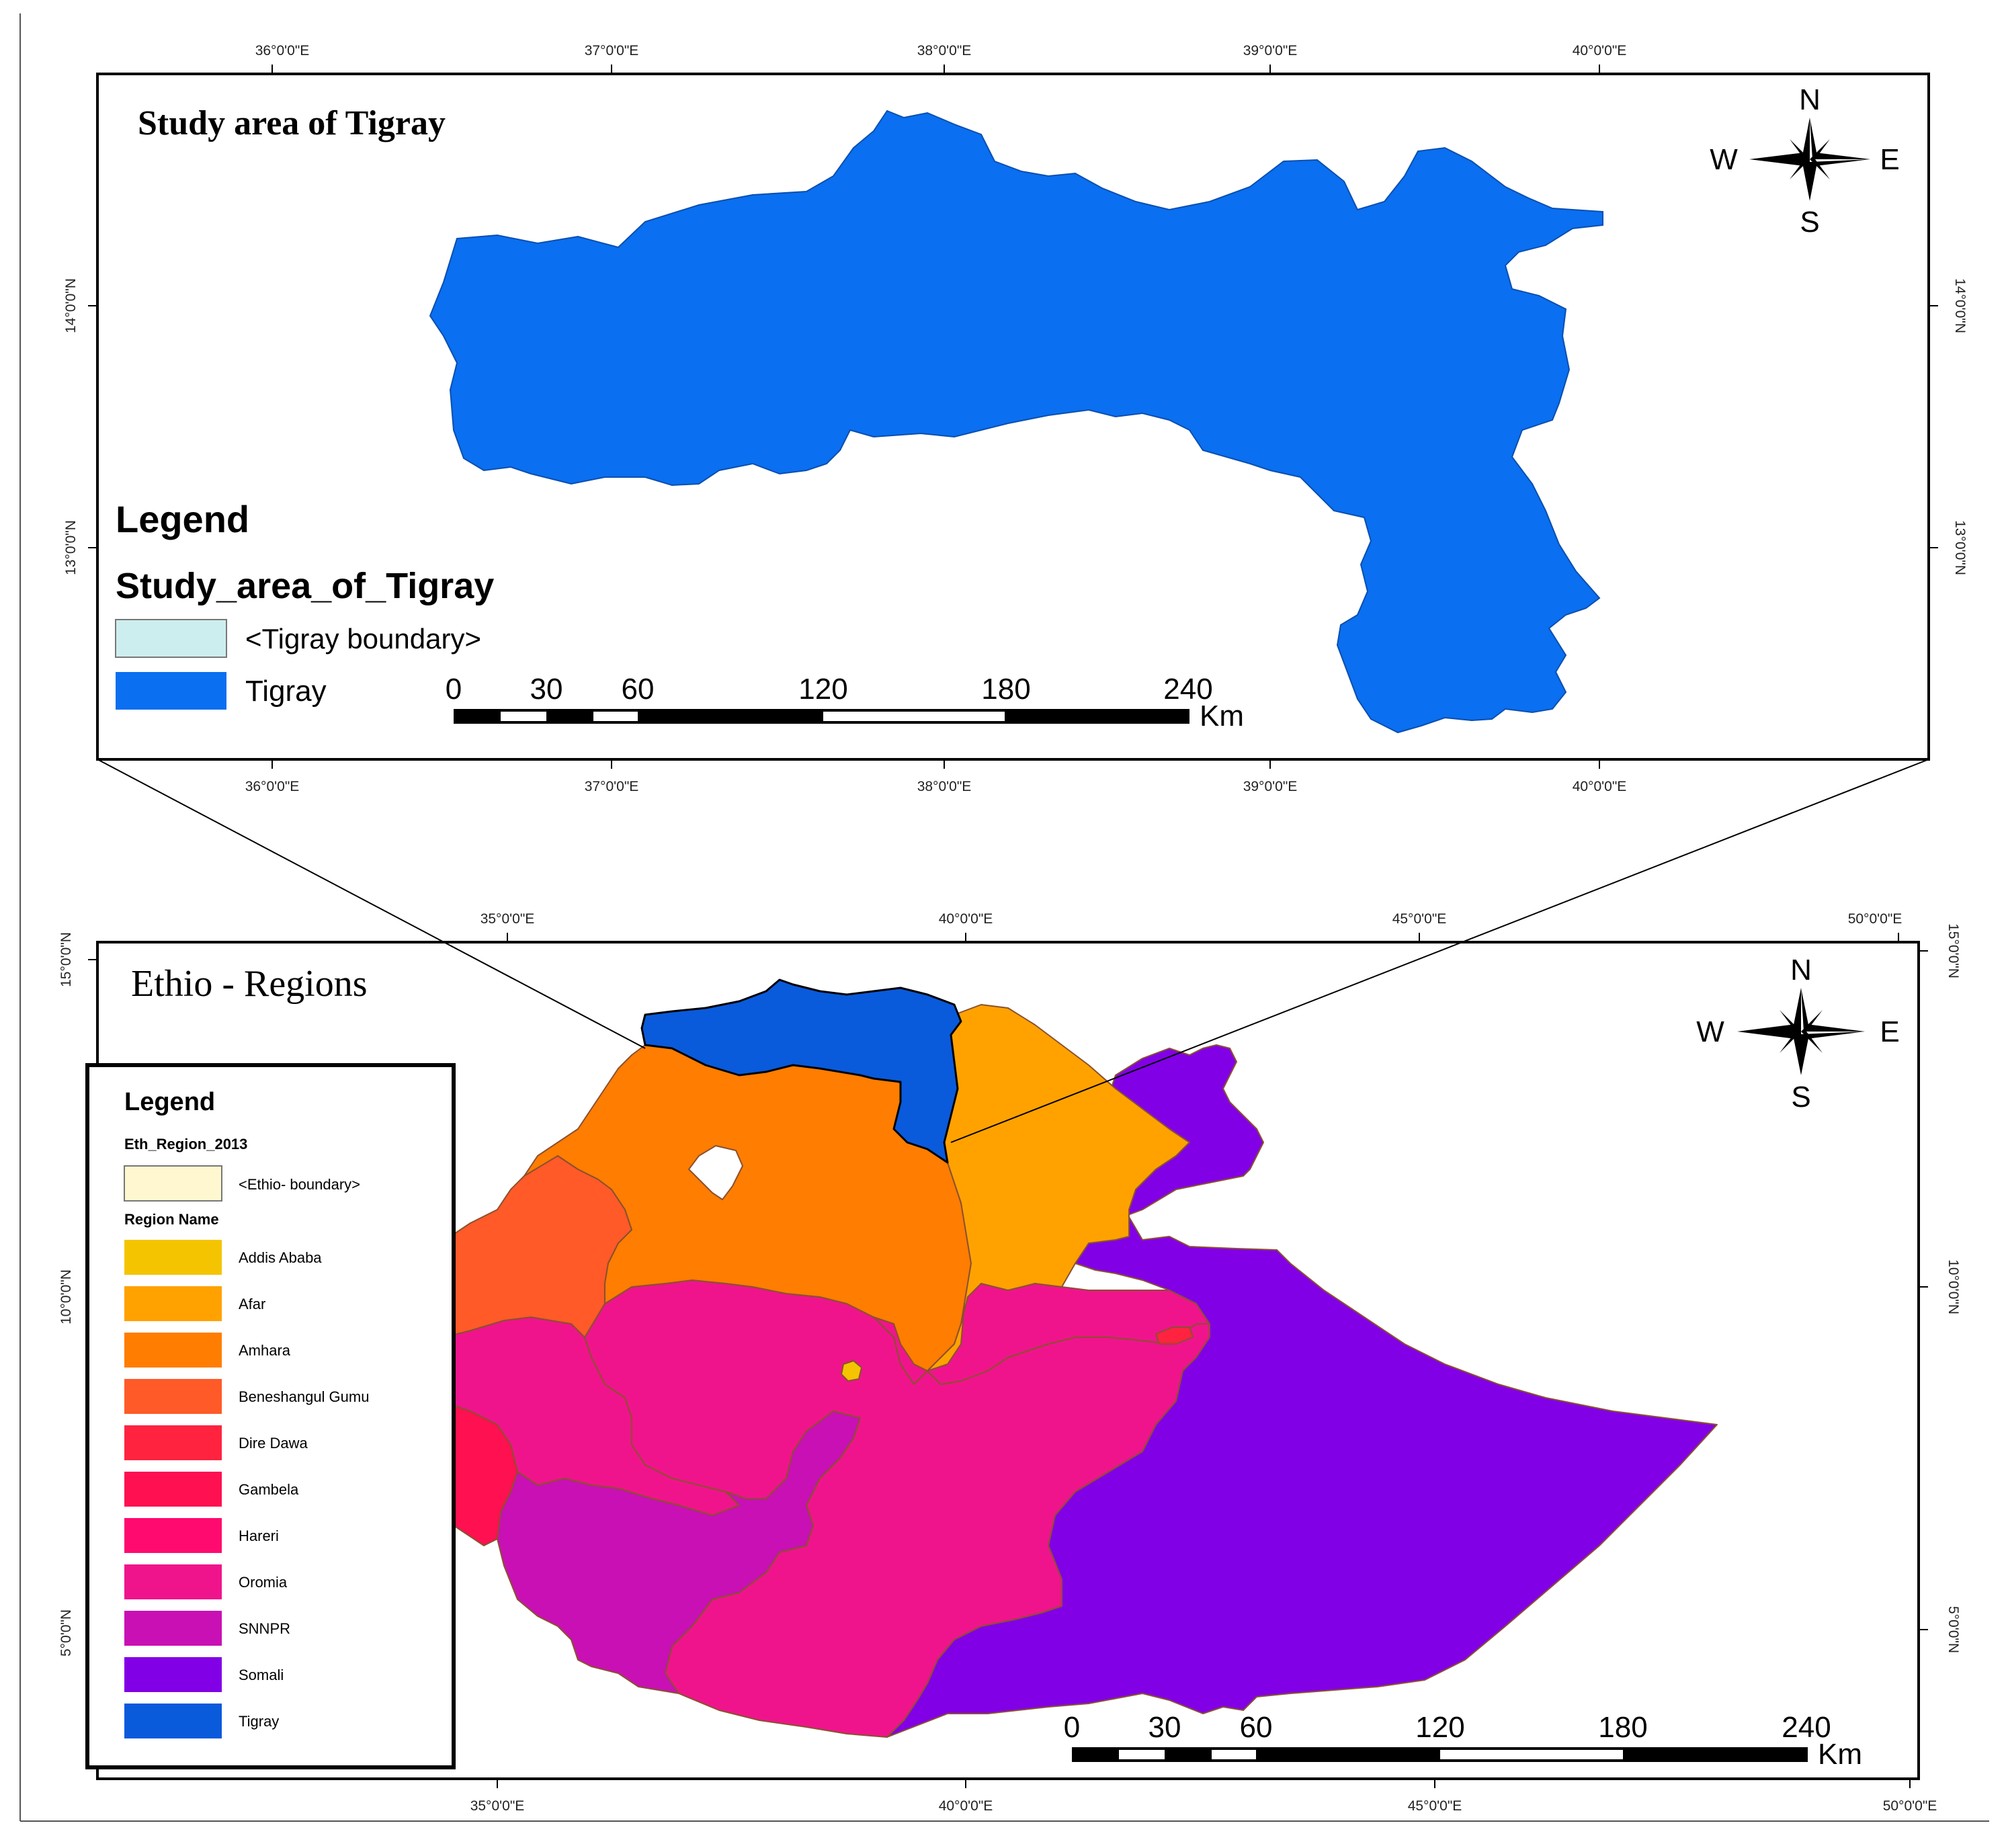 This screenshot has height=1848, width=2006. I want to click on bottom-scale-label-0: 0, so click(1072, 1728).